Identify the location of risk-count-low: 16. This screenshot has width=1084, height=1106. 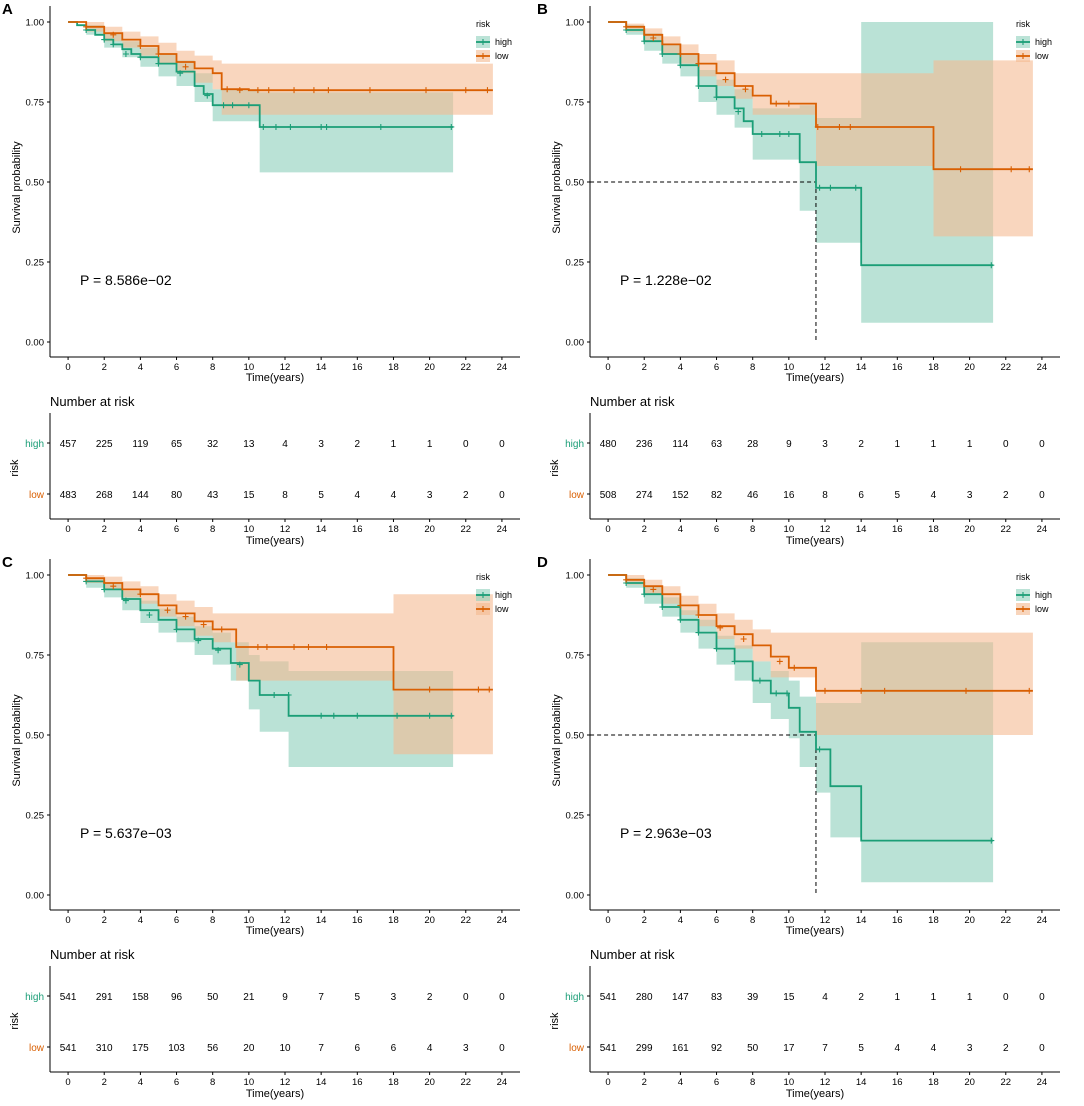
(789, 495).